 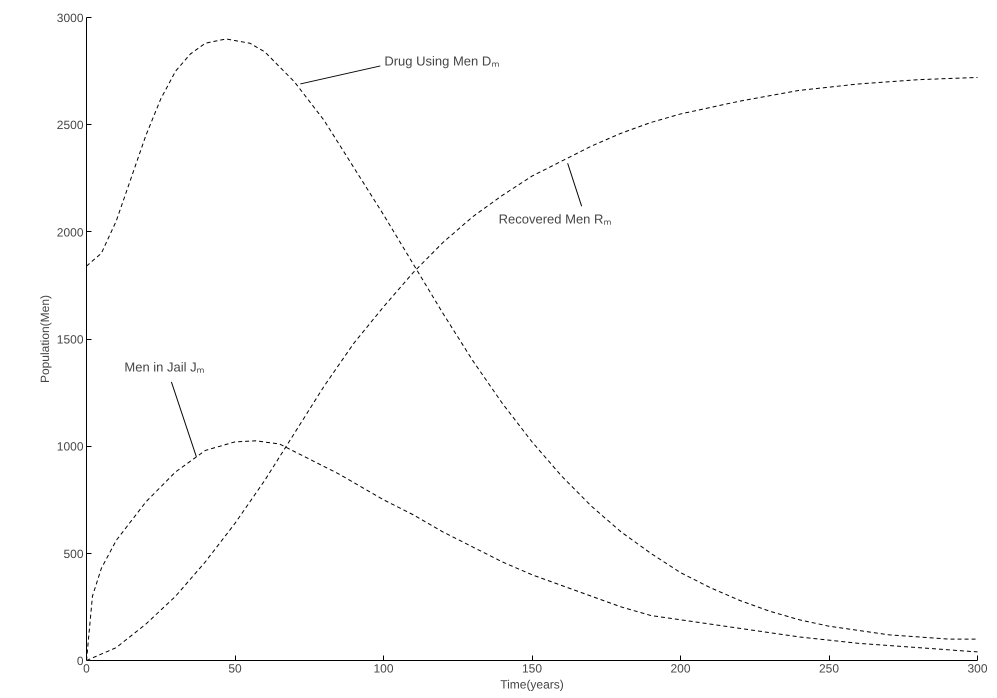 What do you see at coordinates (45, 339) in the screenshot?
I see `y-axis-title: Population(Men)` at bounding box center [45, 339].